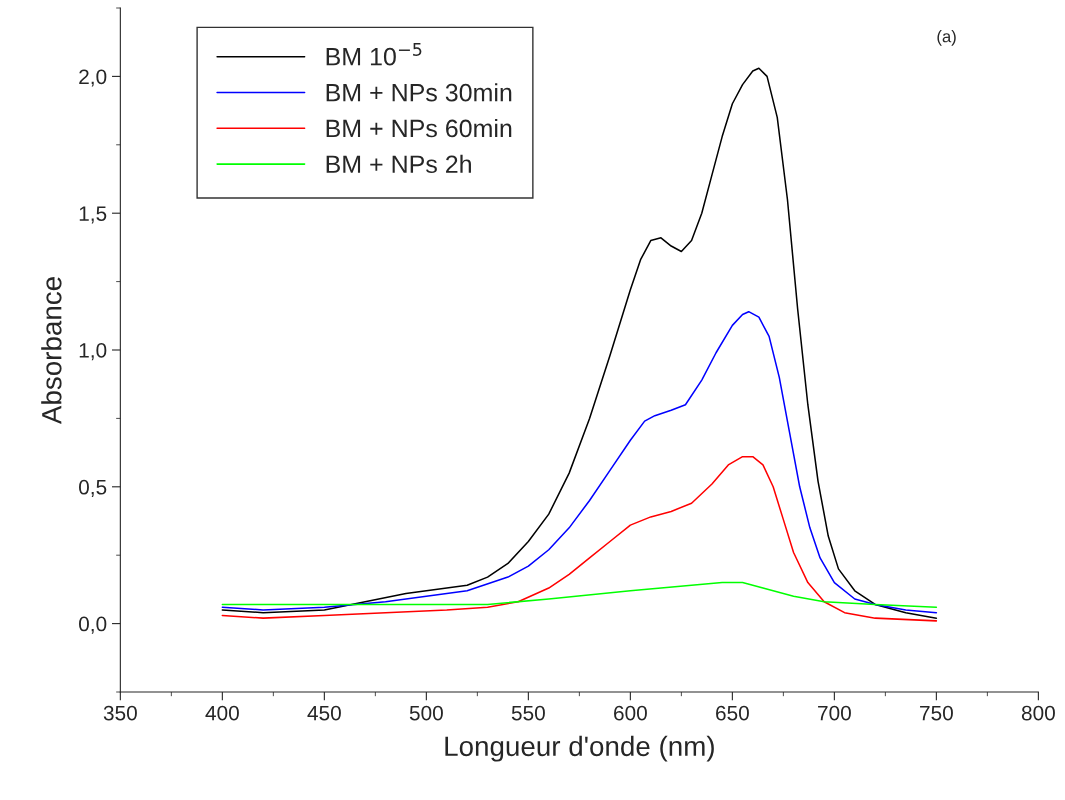 This screenshot has height=800, width=1065. What do you see at coordinates (93, 488) in the screenshot?
I see `y-tick-label: 0,5` at bounding box center [93, 488].